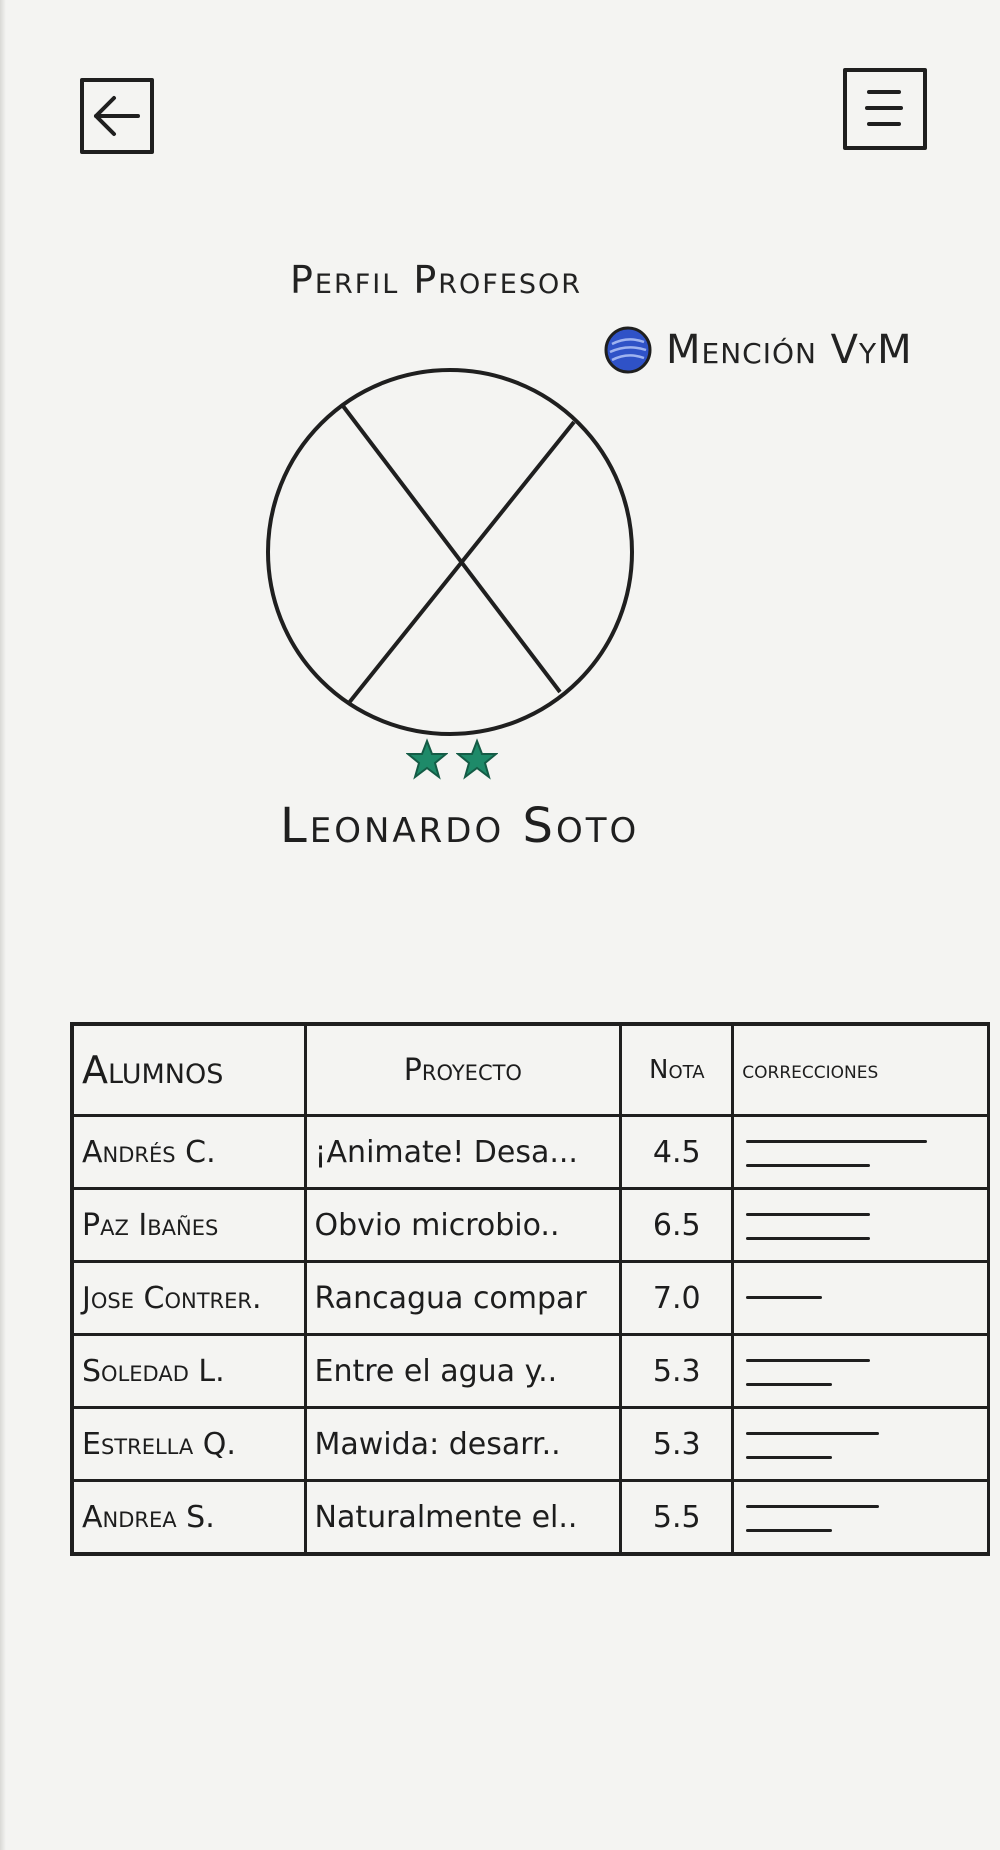 This screenshot has width=1000, height=1850. I want to click on mention-badge: Mención VyM, so click(757, 350).